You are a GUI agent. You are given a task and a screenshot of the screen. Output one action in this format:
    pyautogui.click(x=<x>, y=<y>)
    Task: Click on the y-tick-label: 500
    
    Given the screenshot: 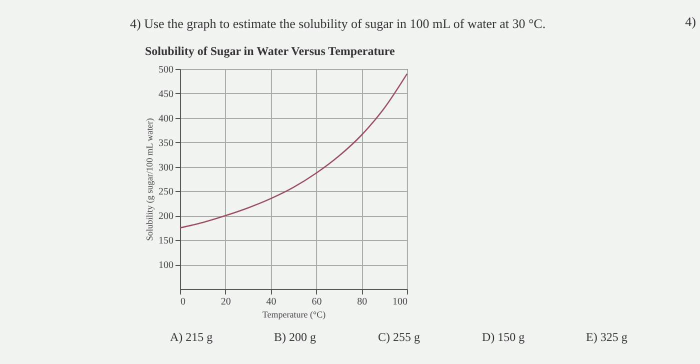 What is the action you would take?
    pyautogui.click(x=166, y=70)
    